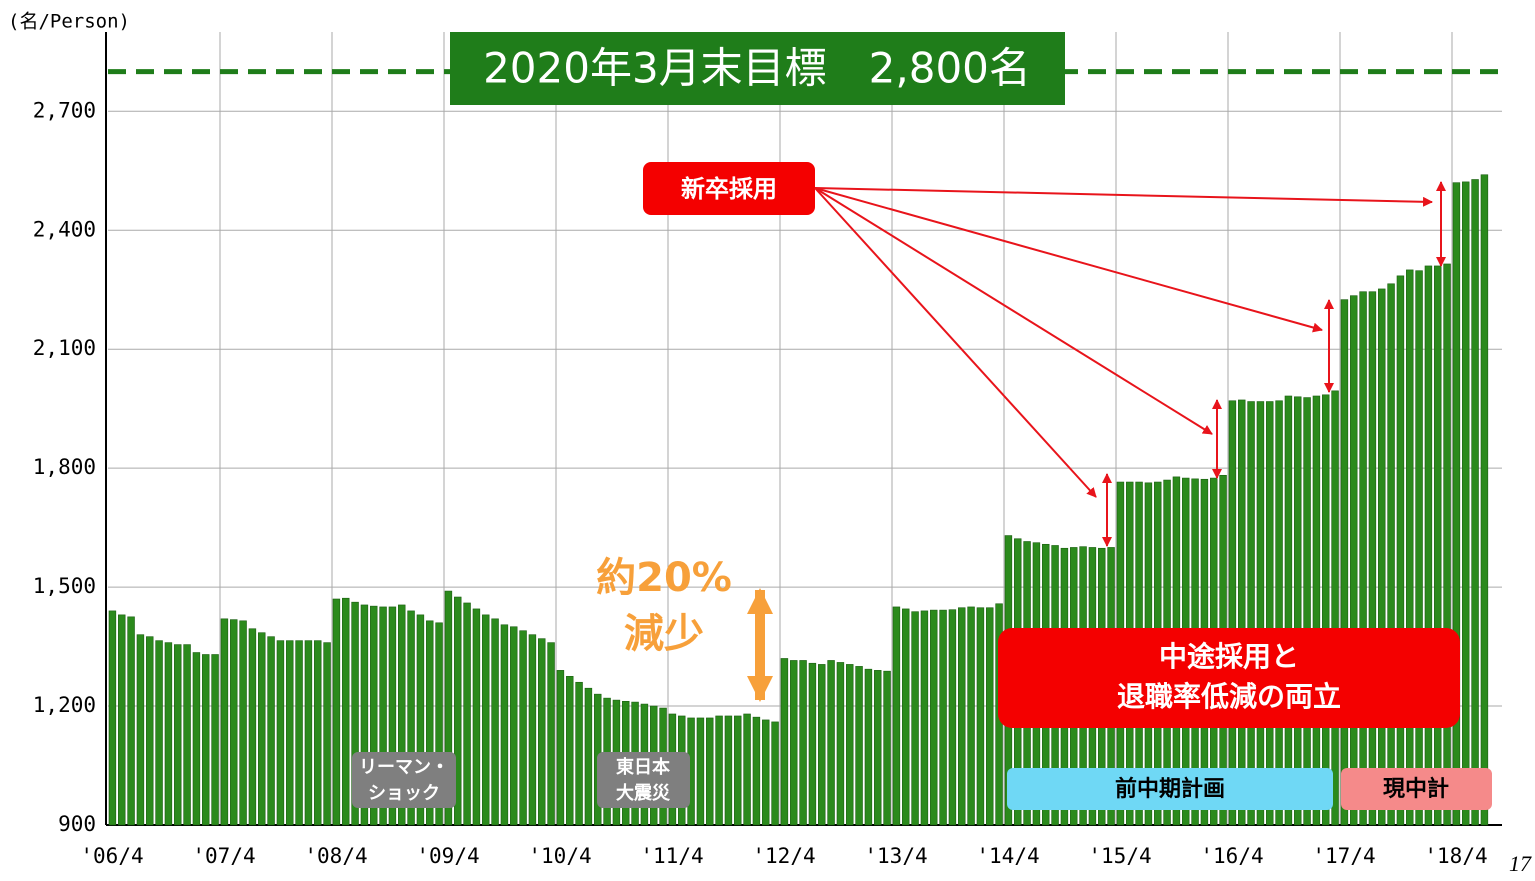 The width and height of the screenshot is (1535, 881). What do you see at coordinates (895, 856) in the screenshot?
I see `x-tick-label: '13/4` at bounding box center [895, 856].